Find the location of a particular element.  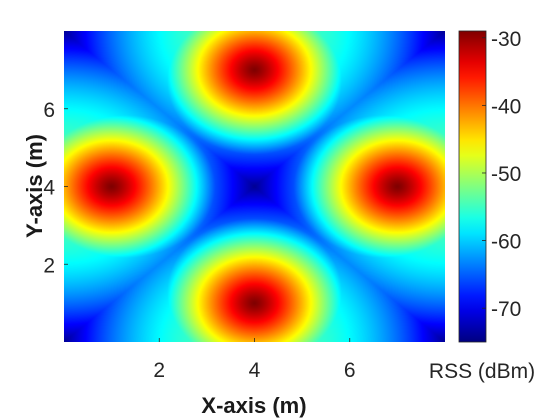

colorbar-gradient is located at coordinates (472, 186).